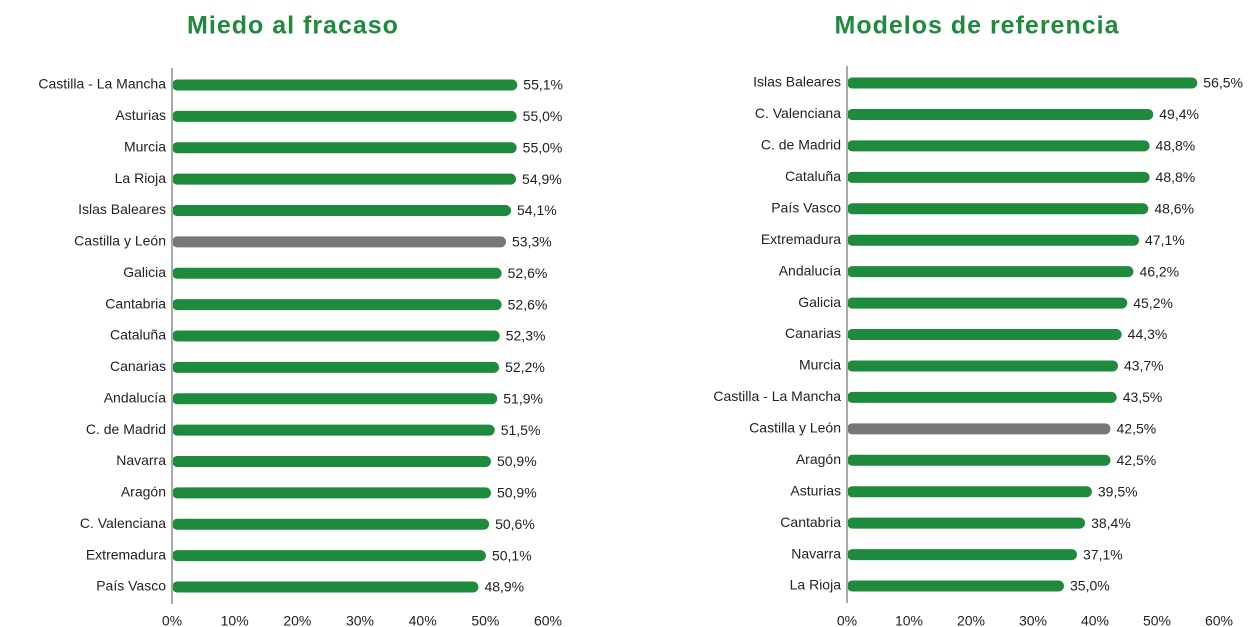 The image size is (1256, 627). What do you see at coordinates (521, 430) in the screenshot?
I see `value-label: 51,5%` at bounding box center [521, 430].